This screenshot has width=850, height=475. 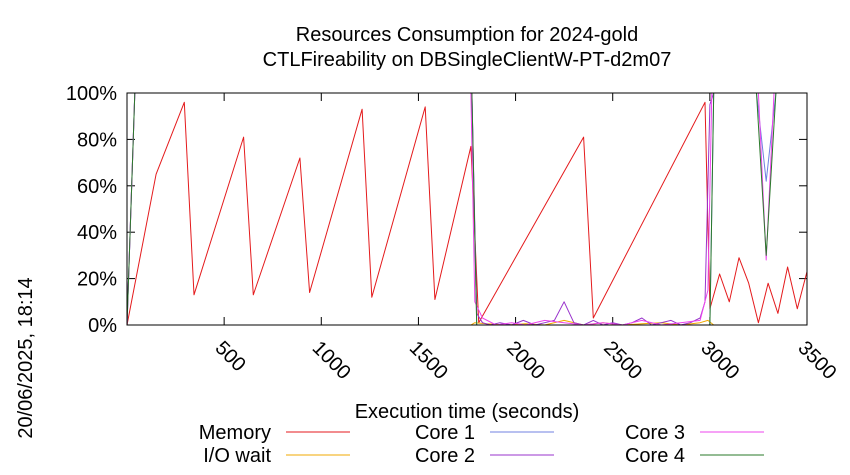 I want to click on x-tick-label: 2500, so click(x=622, y=360).